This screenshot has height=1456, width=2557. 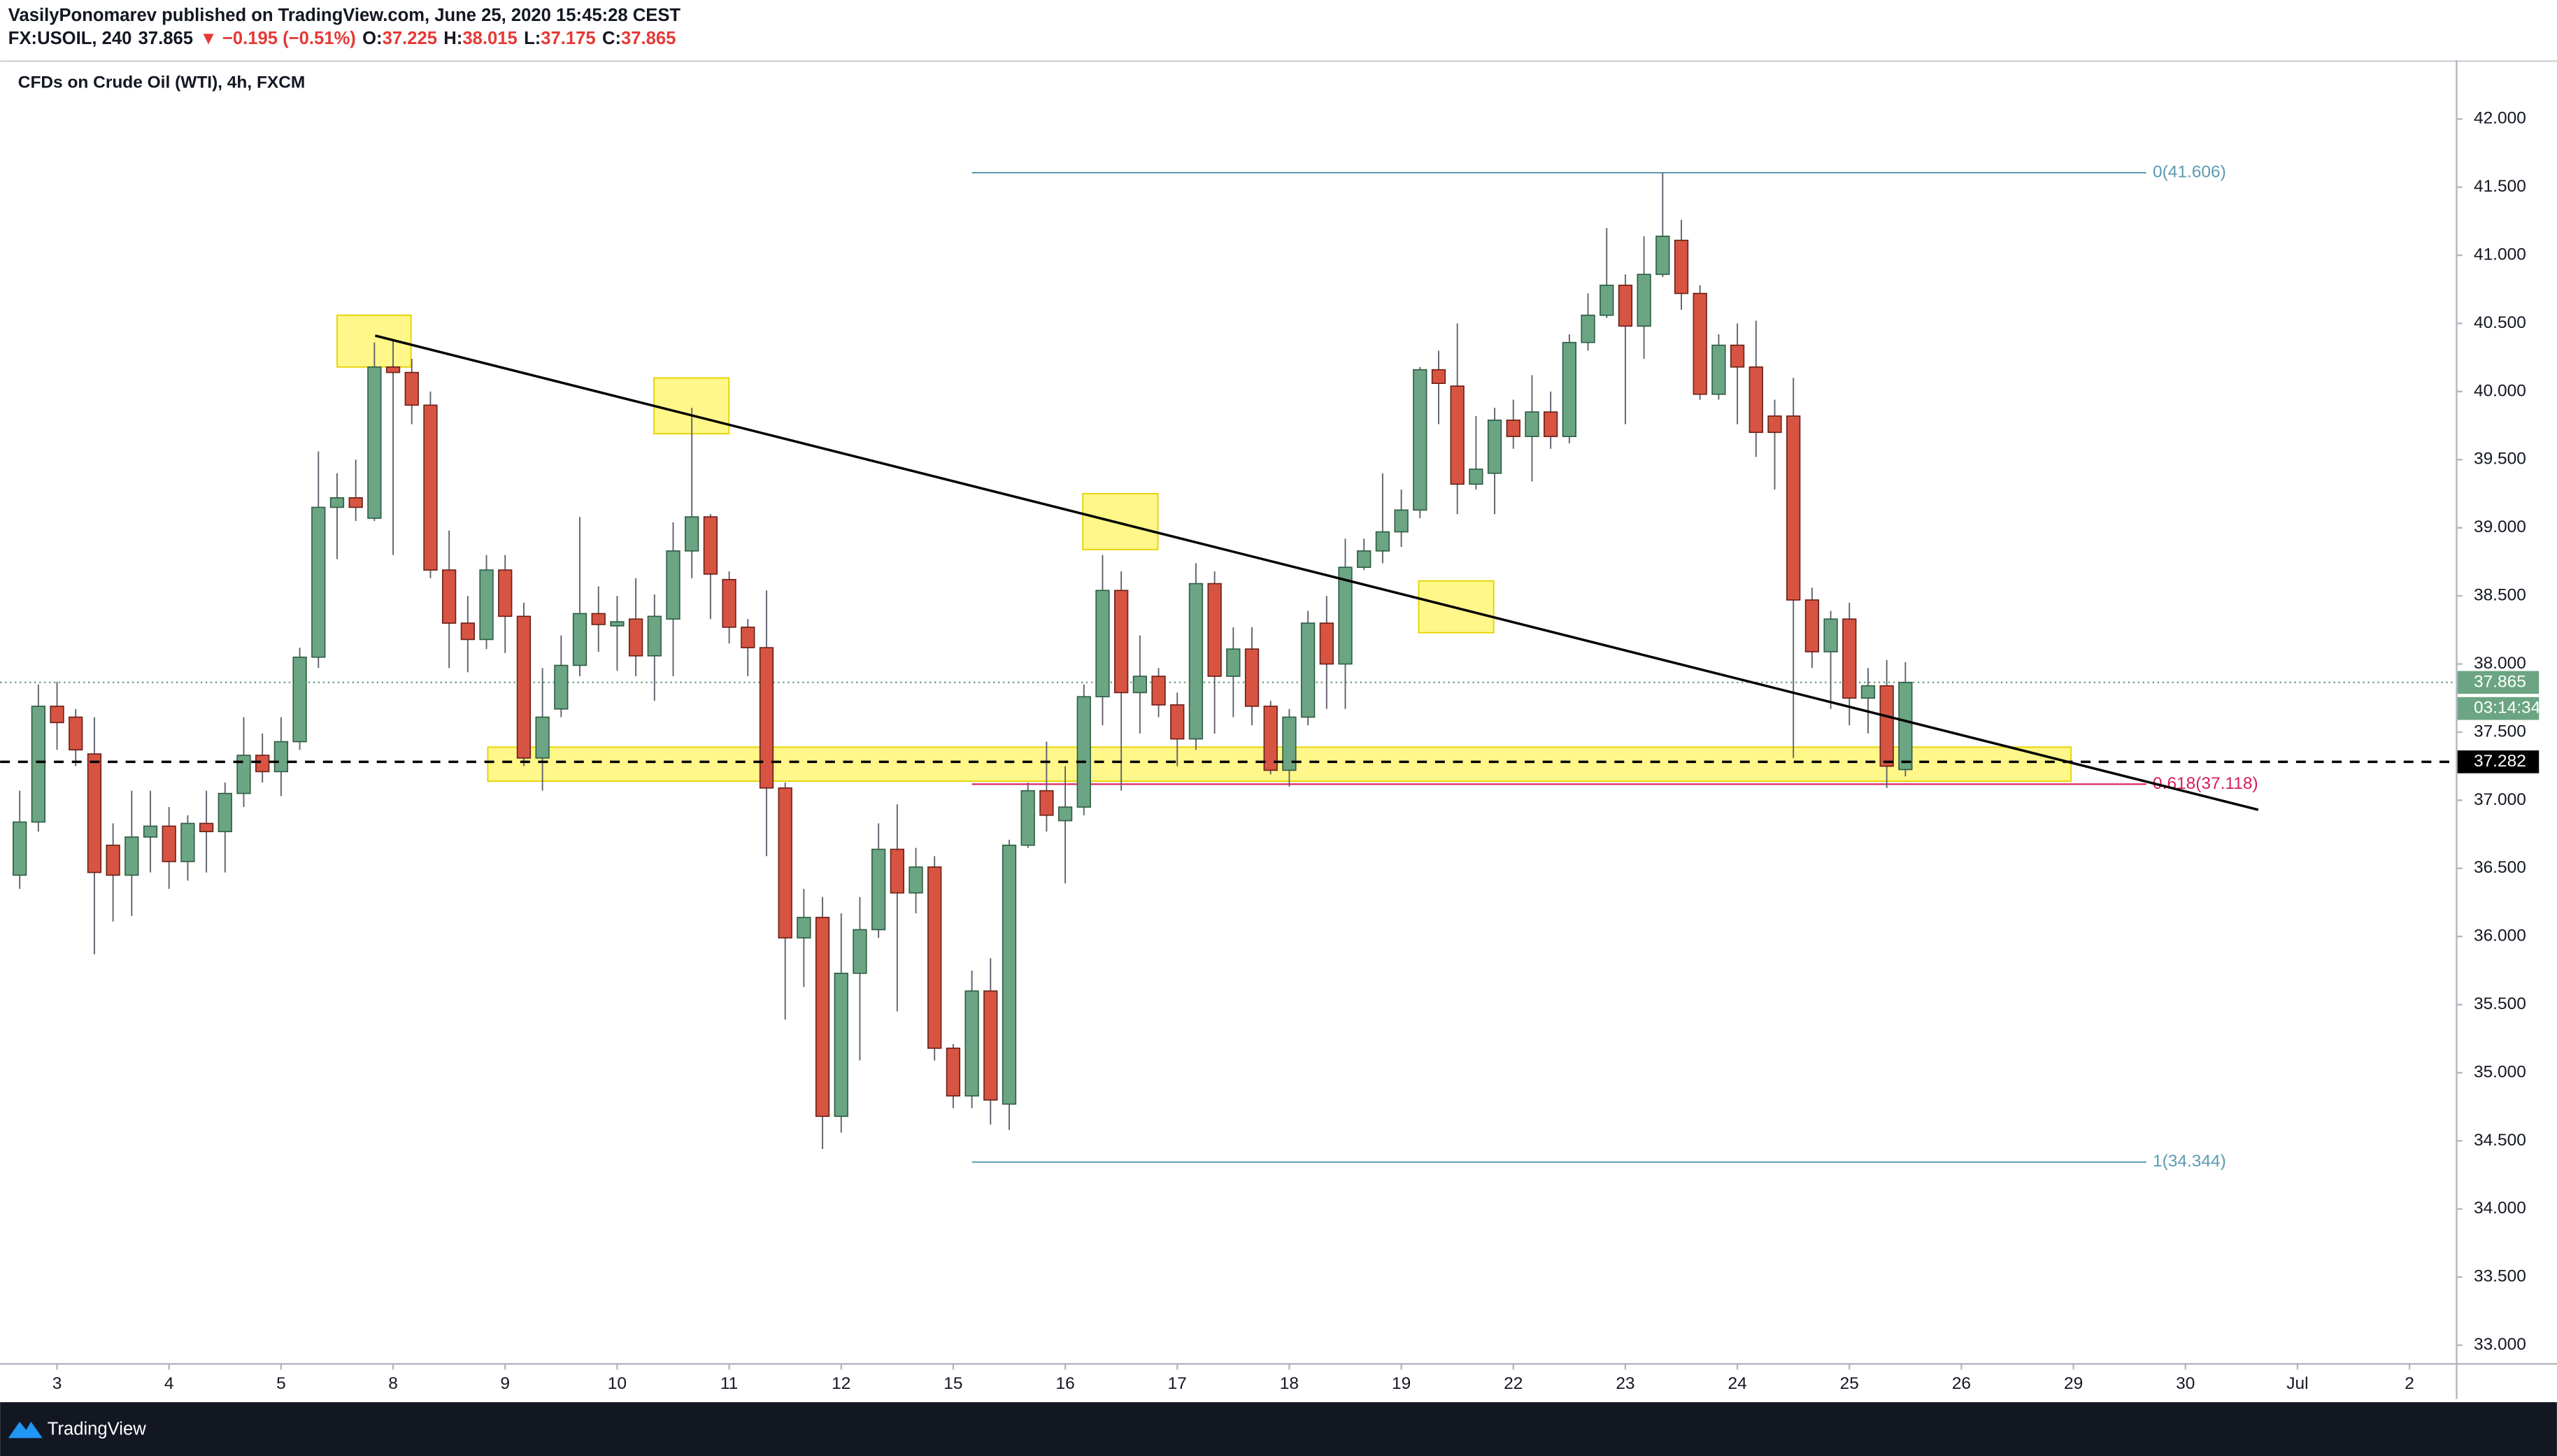 I want to click on countdown-label: 03:14:34, so click(x=2507, y=708).